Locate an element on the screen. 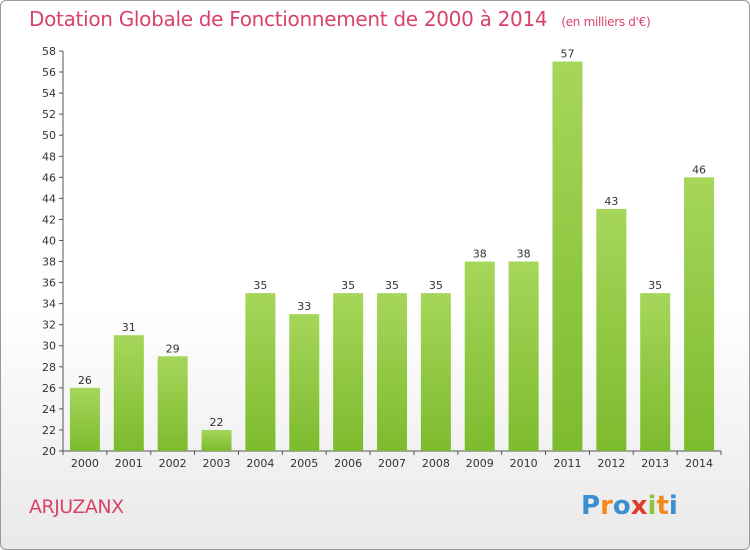  y-tick-label: 32 is located at coordinates (49, 325).